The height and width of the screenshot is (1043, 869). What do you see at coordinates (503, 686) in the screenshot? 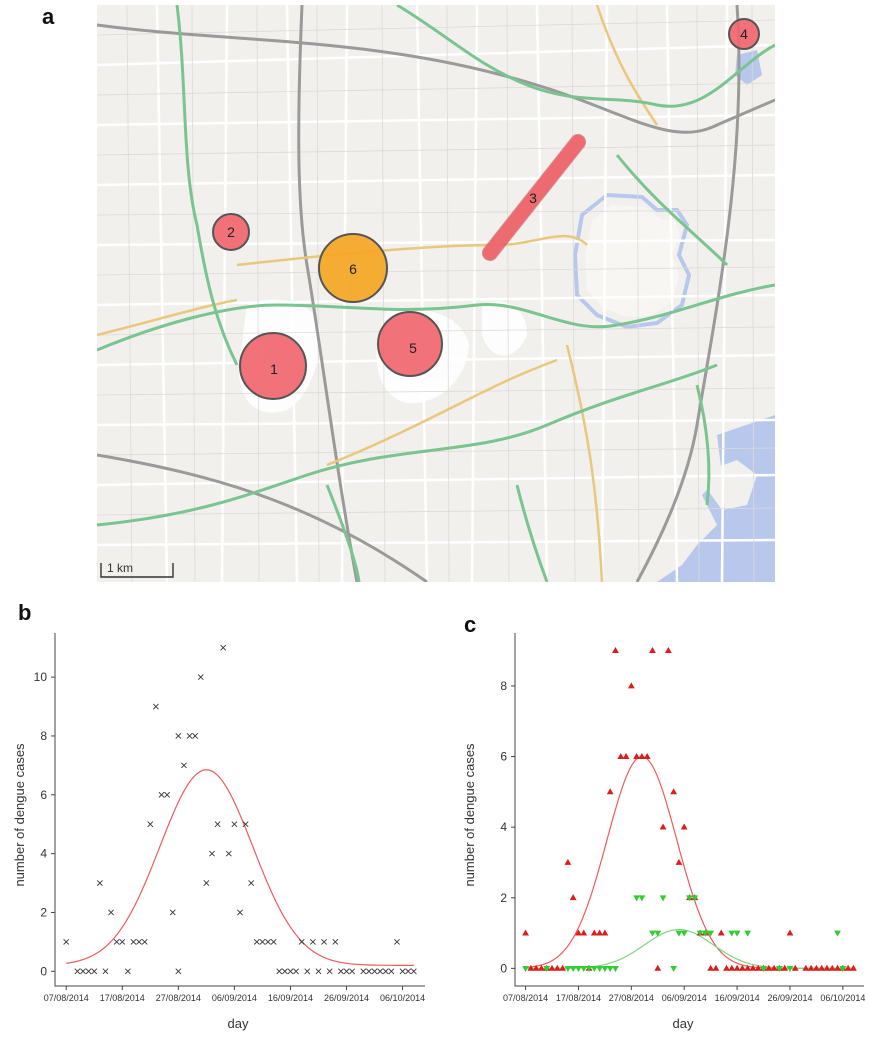
I see `c-ytick-label-4: 8` at bounding box center [503, 686].